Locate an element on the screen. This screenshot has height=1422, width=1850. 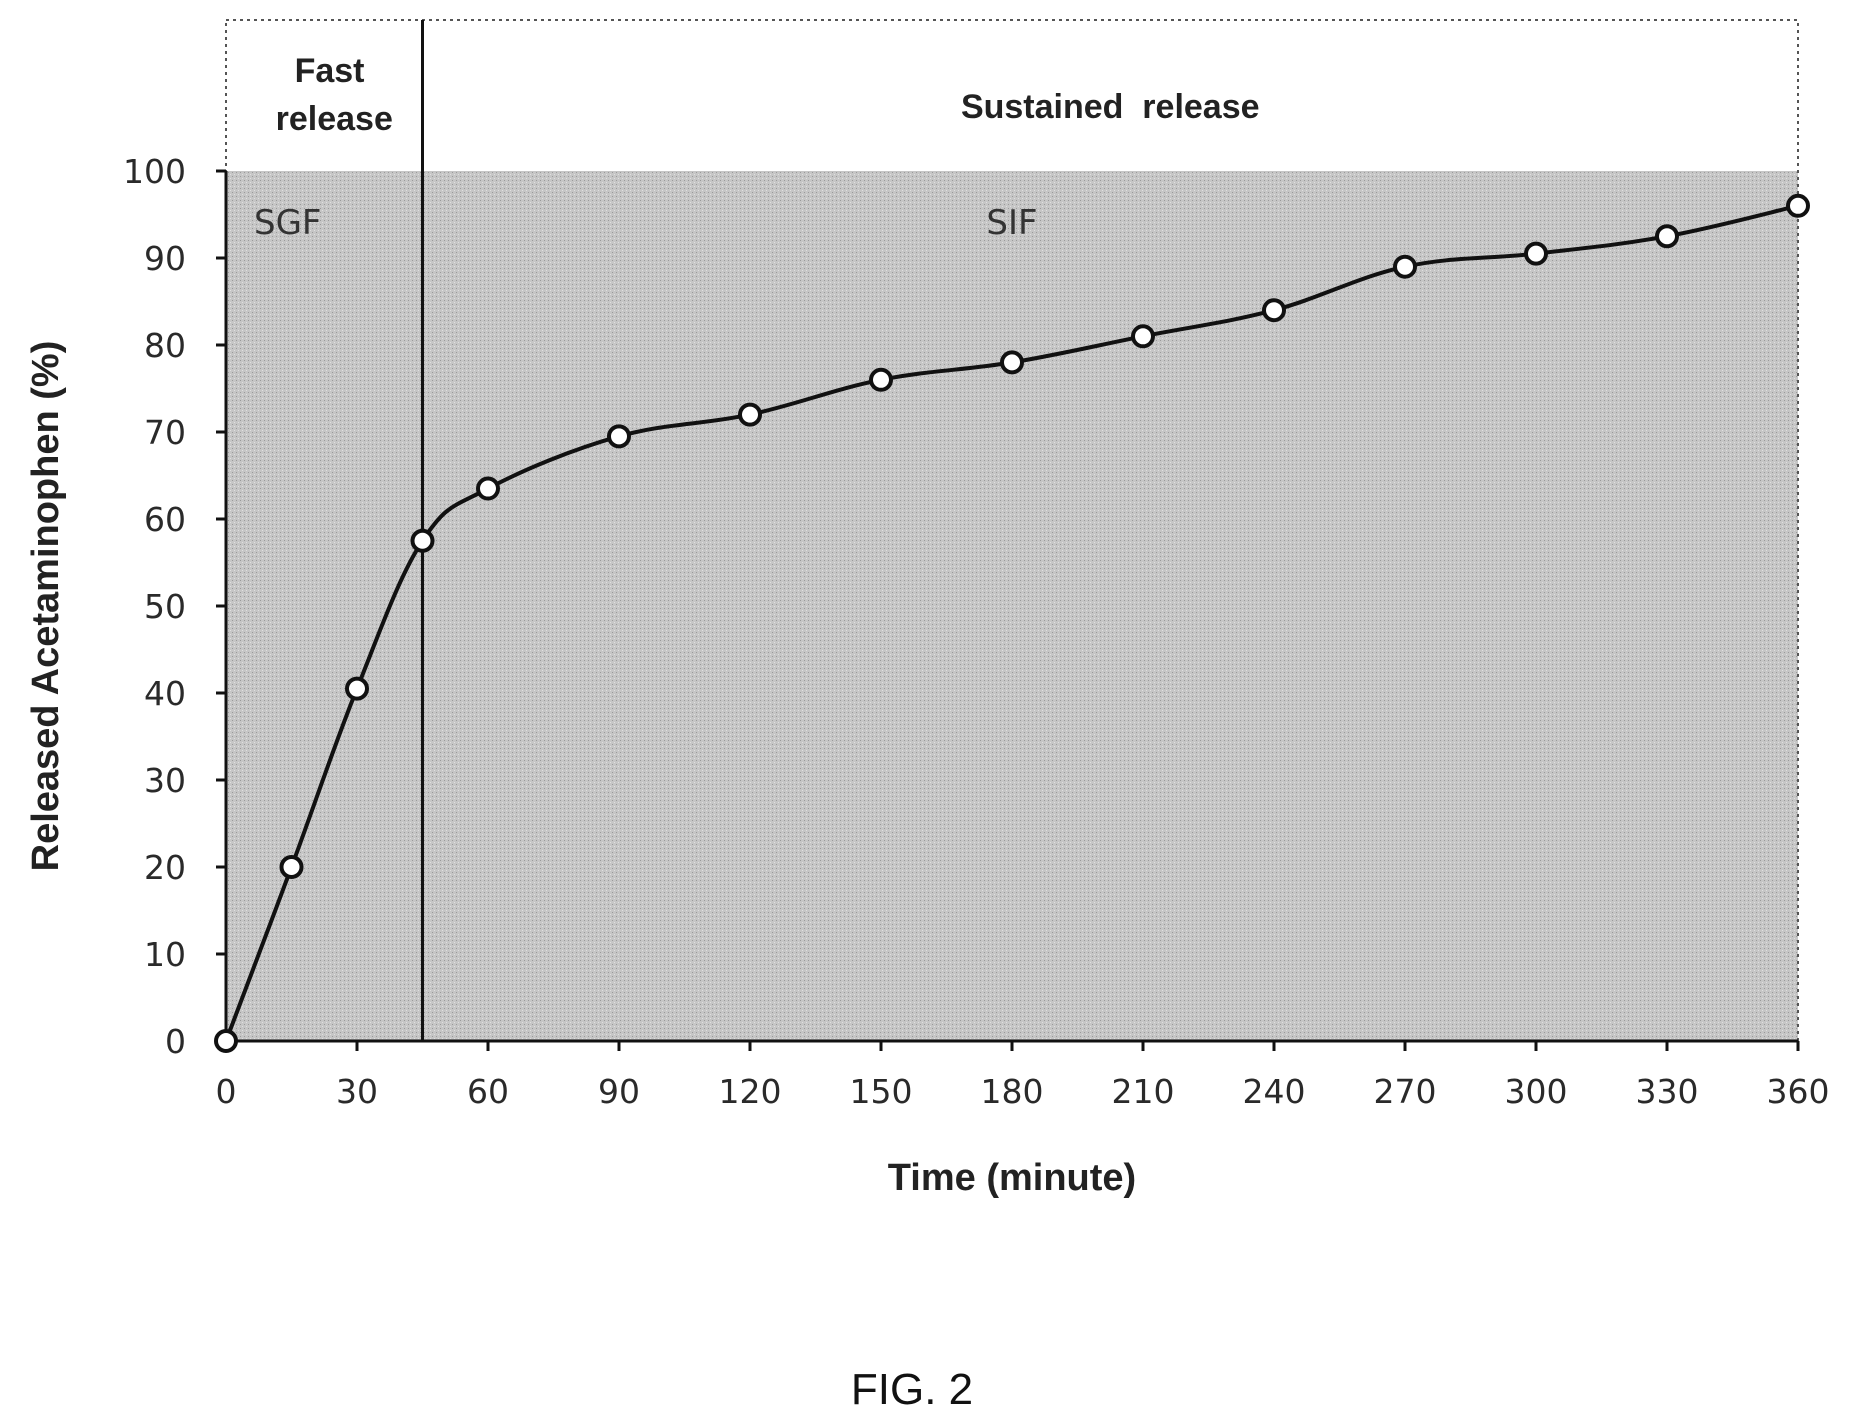
x-tick-label: 300 is located at coordinates (1536, 1091).